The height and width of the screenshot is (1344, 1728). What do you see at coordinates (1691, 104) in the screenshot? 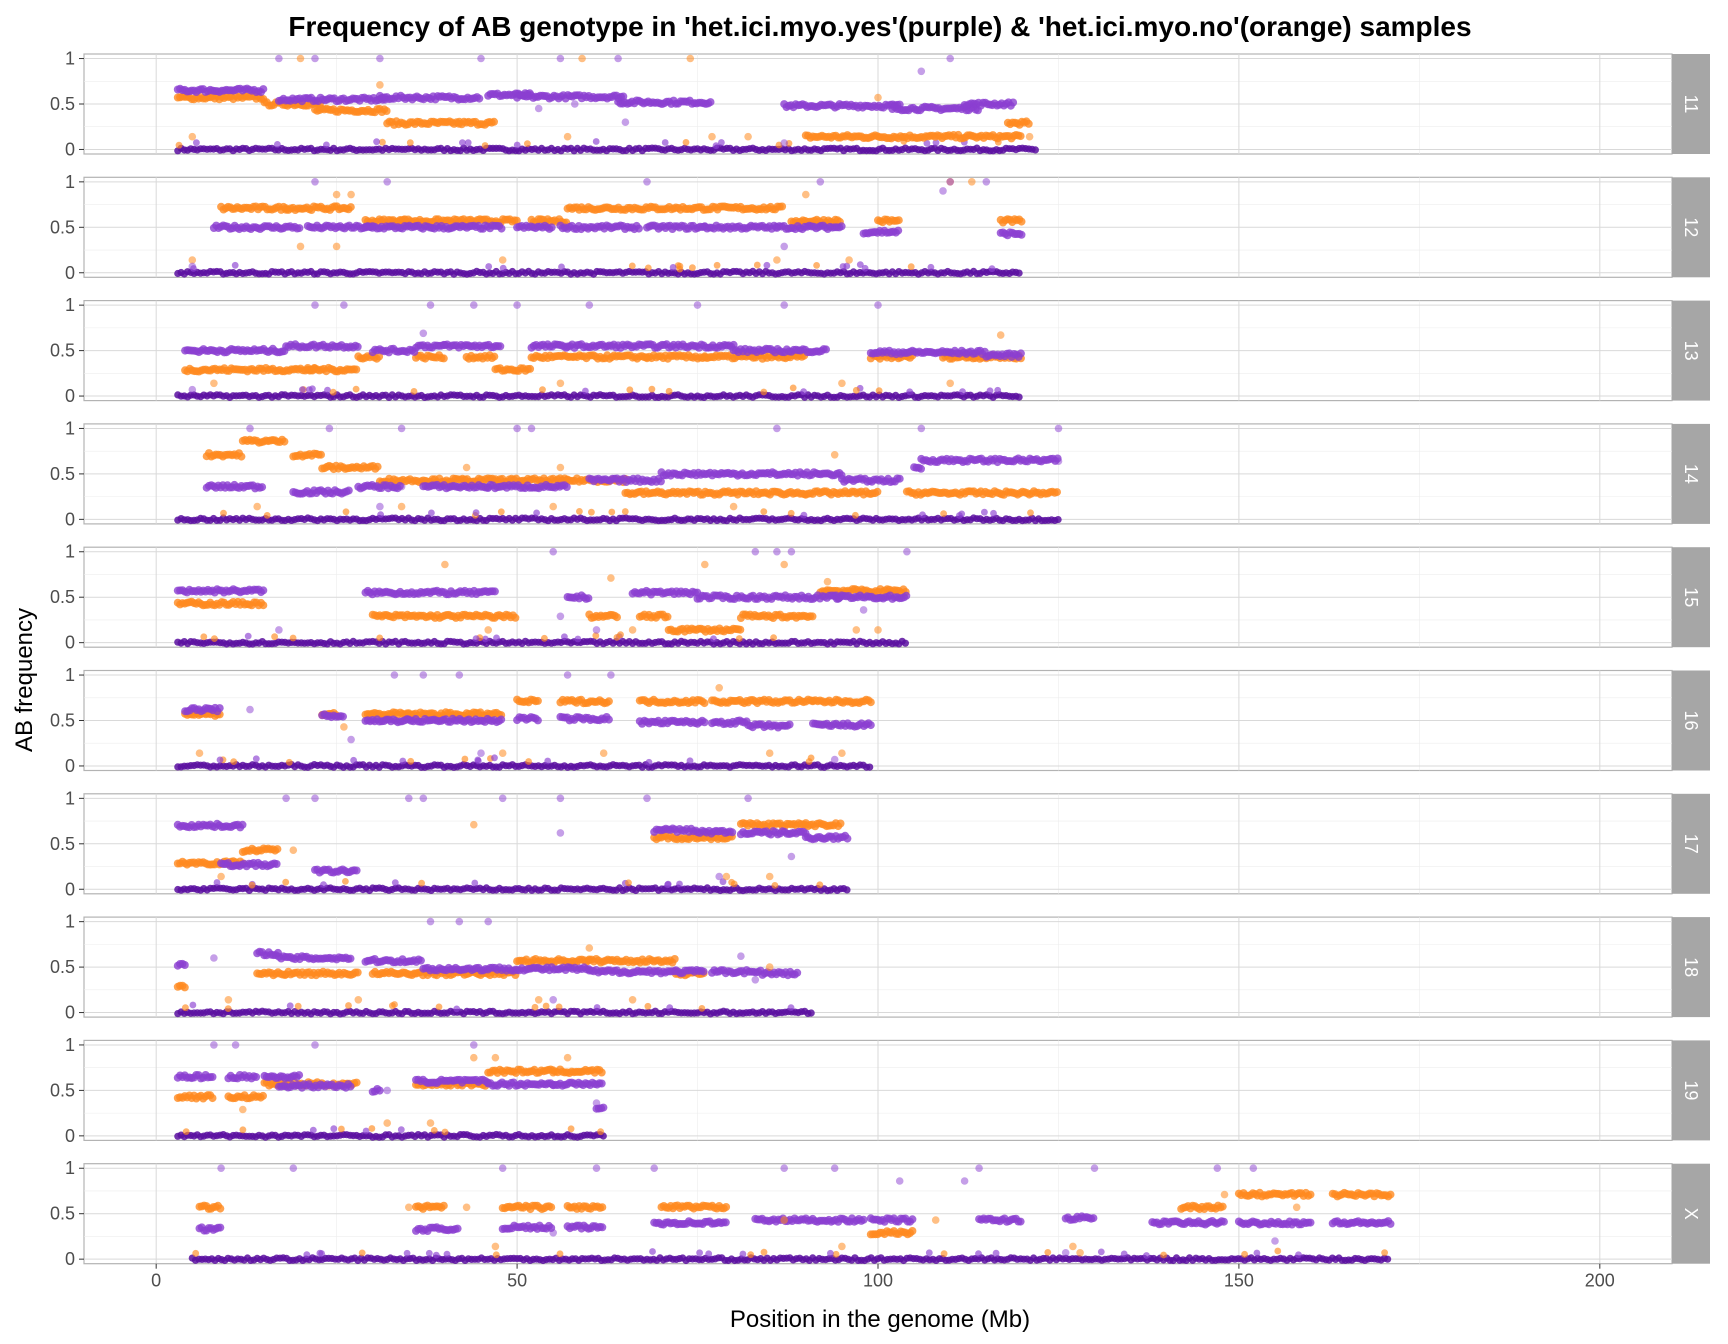
I see `facet-strip-label: 11` at bounding box center [1691, 104].